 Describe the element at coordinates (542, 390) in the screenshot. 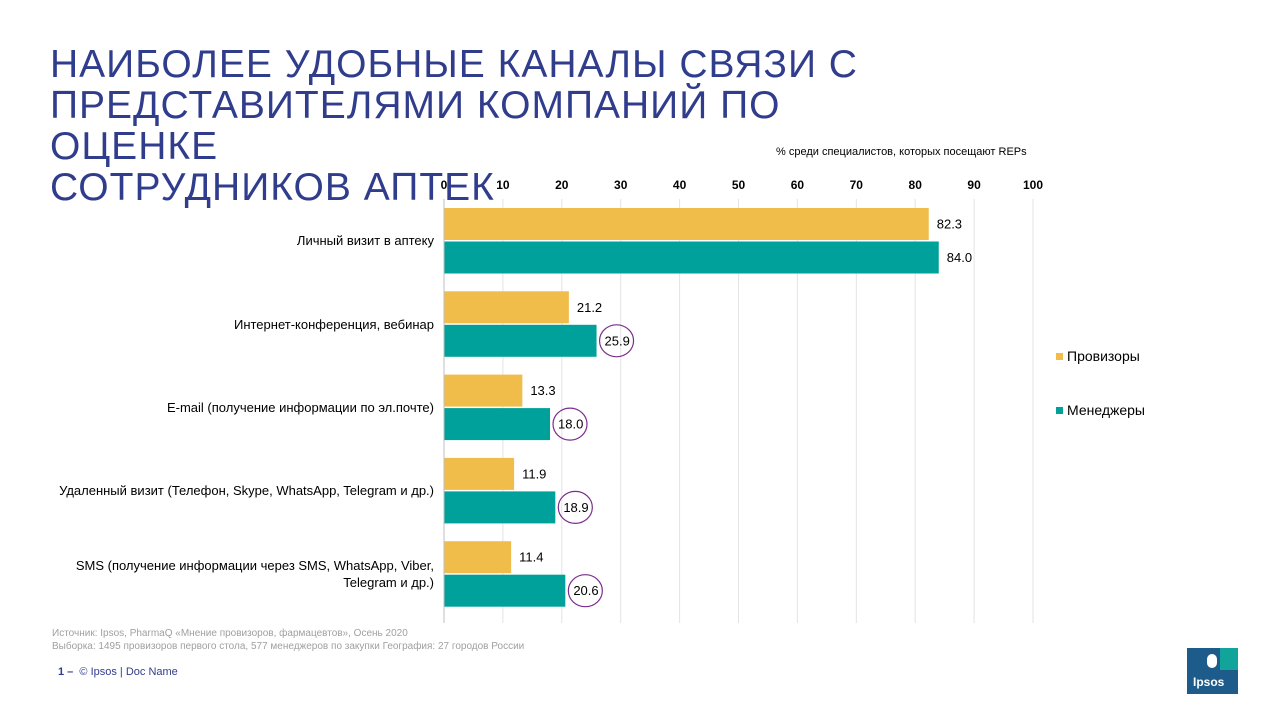

I see `data-label: 13.3` at that location.